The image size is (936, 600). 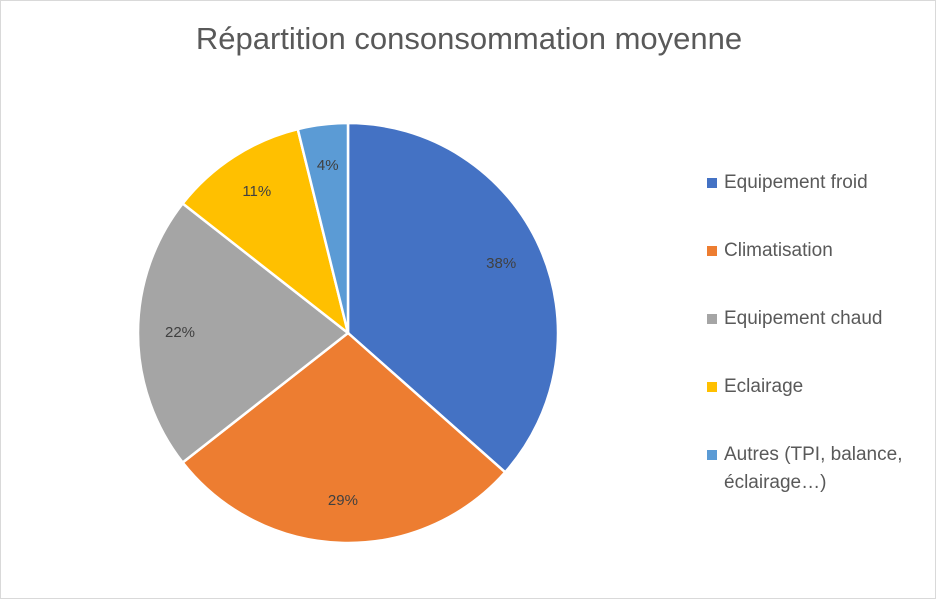 I want to click on legend-label: Equipement froid, so click(x=796, y=182).